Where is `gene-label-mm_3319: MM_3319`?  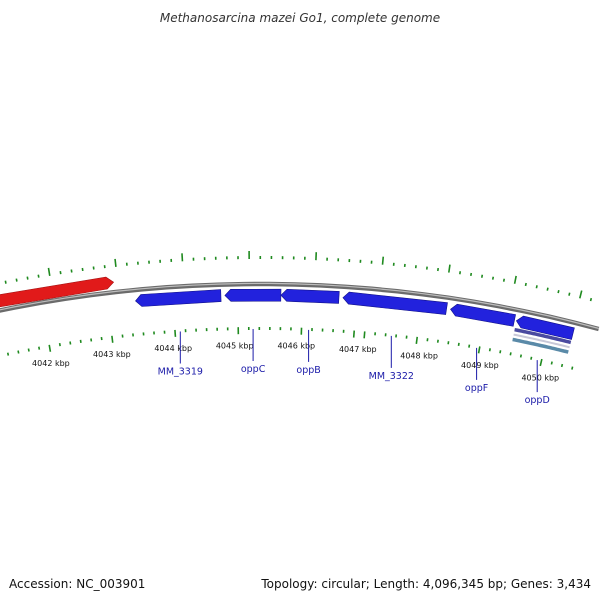 gene-label-mm_3319: MM_3319 is located at coordinates (180, 372).